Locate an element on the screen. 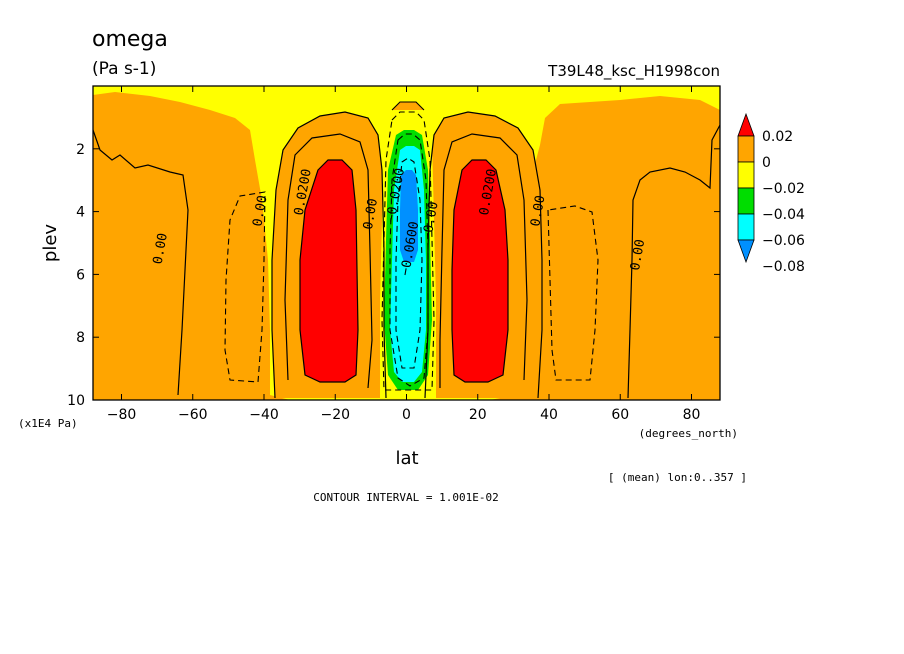  colorbar-label: −0.06 is located at coordinates (783, 241).